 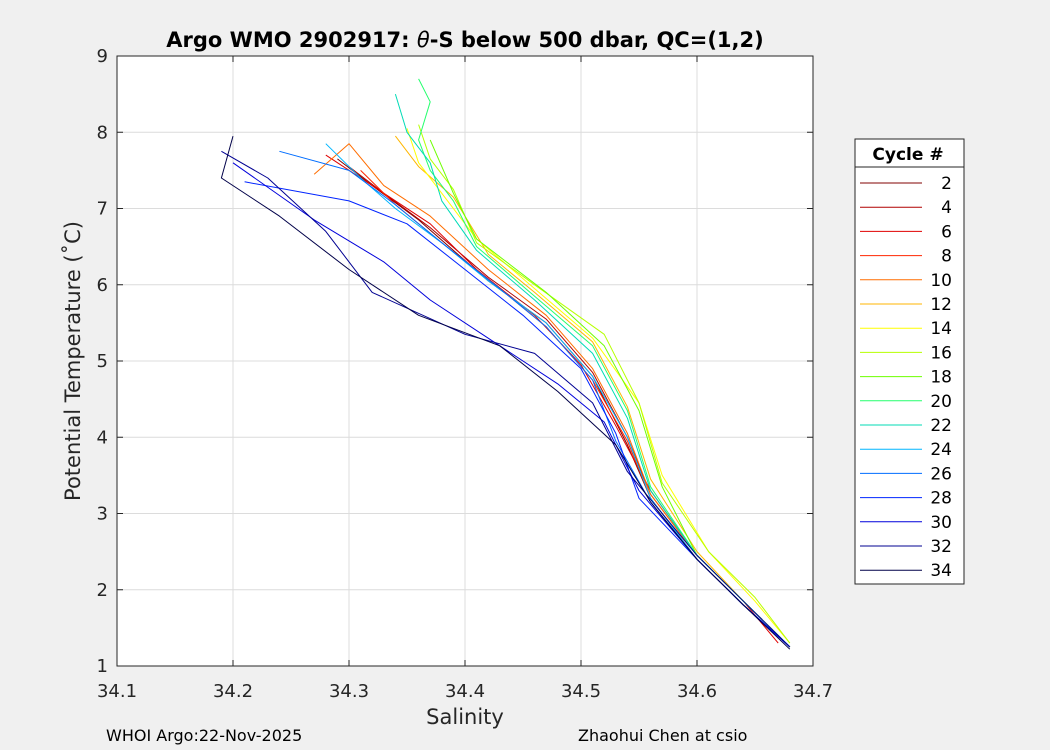 I want to click on legend-label-cycle-2: 2, so click(x=946, y=184).